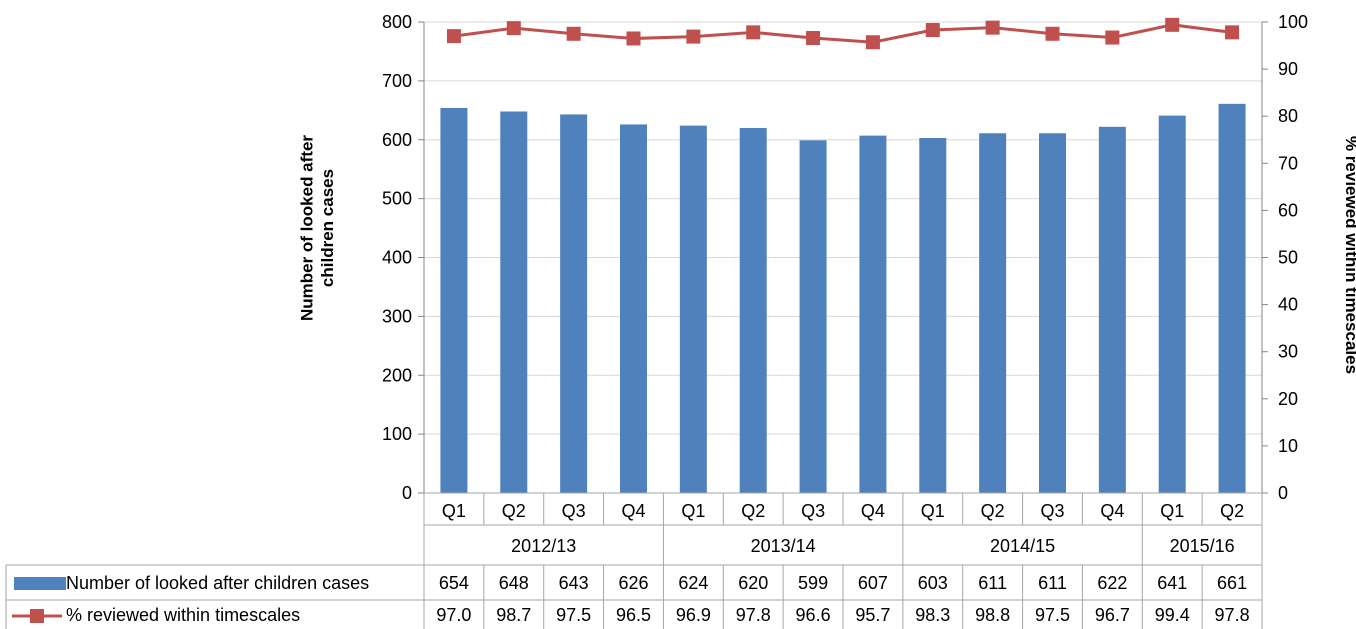 This screenshot has width=1356, height=629. I want to click on y-tick-label-left: 400, so click(397, 258).